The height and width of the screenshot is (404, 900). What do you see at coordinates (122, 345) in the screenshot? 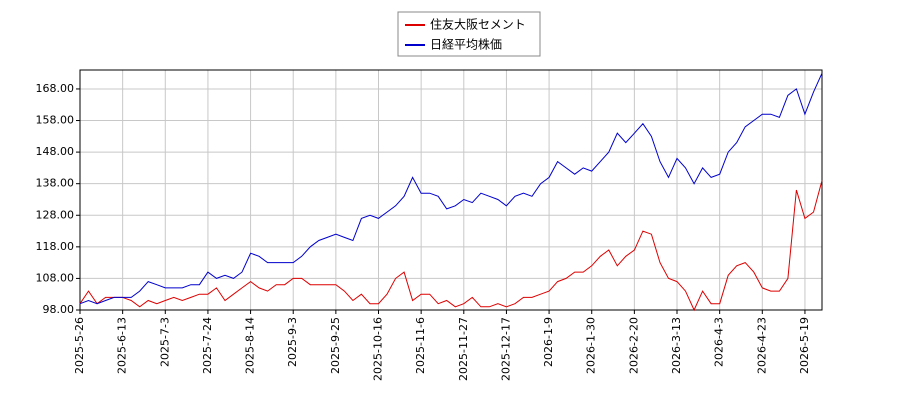
I see `x-tick-label: 2025-6-13` at bounding box center [122, 345].